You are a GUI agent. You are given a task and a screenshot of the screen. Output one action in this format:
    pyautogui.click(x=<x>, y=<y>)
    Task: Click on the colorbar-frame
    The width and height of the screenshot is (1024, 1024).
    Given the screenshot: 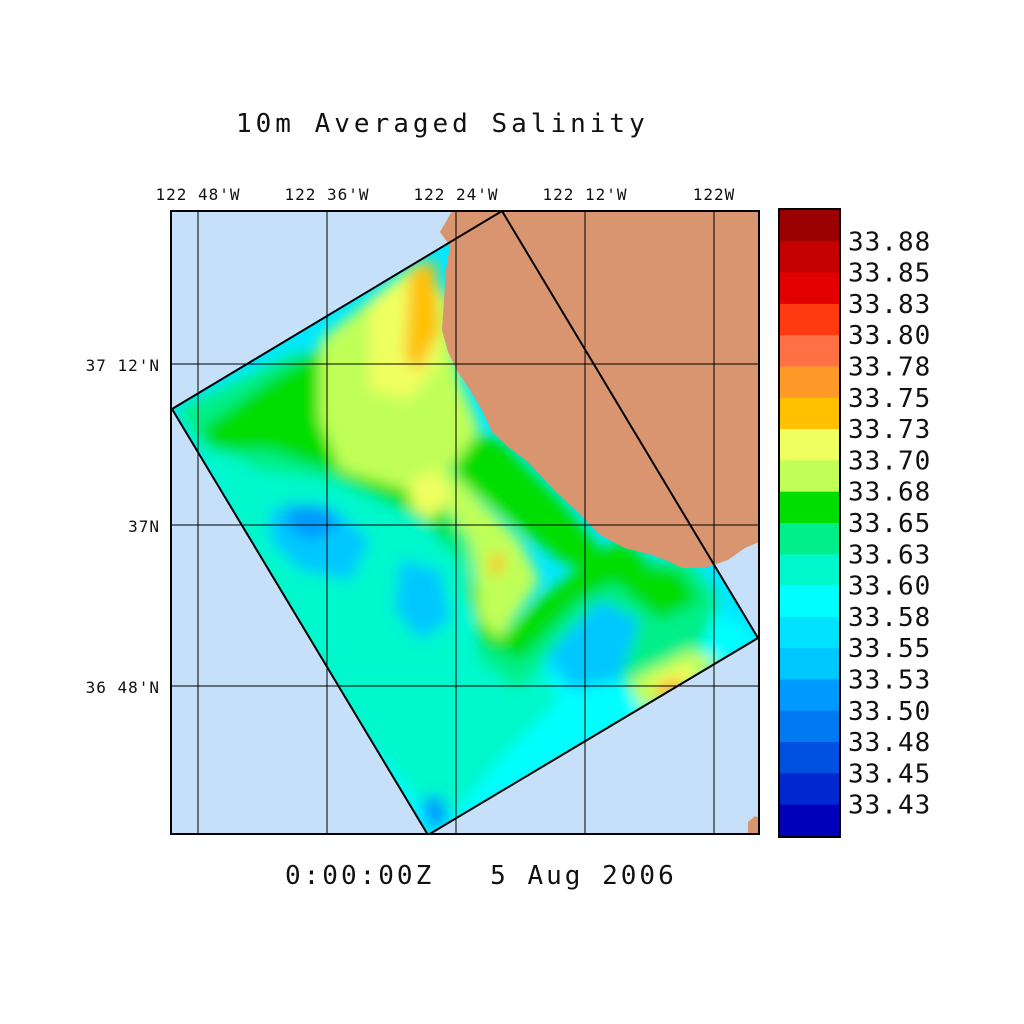 What is the action you would take?
    pyautogui.click(x=809, y=523)
    